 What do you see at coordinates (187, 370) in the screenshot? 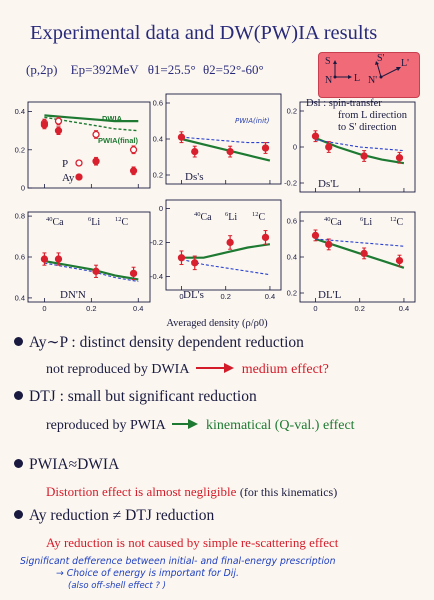
I see `bullet-1-sub: not reproduced by DWIA medium effect?` at bounding box center [187, 370].